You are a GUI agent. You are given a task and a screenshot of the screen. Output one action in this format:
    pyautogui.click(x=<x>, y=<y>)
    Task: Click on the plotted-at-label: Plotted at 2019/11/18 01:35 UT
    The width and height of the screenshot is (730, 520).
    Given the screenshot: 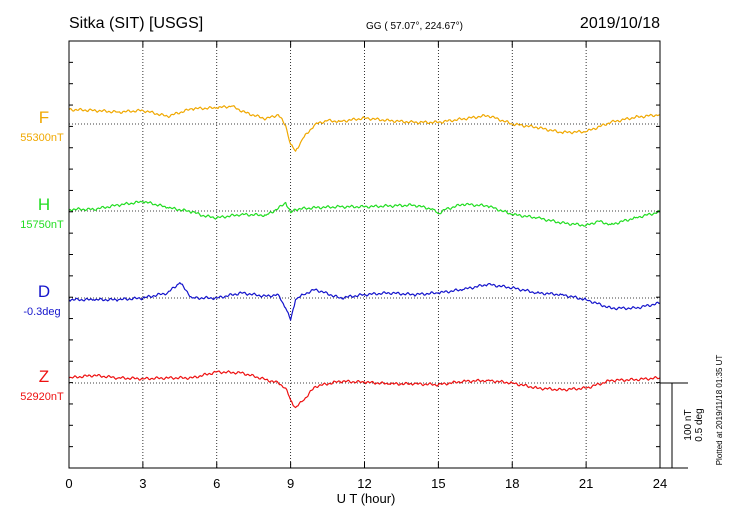 What is the action you would take?
    pyautogui.click(x=719, y=410)
    